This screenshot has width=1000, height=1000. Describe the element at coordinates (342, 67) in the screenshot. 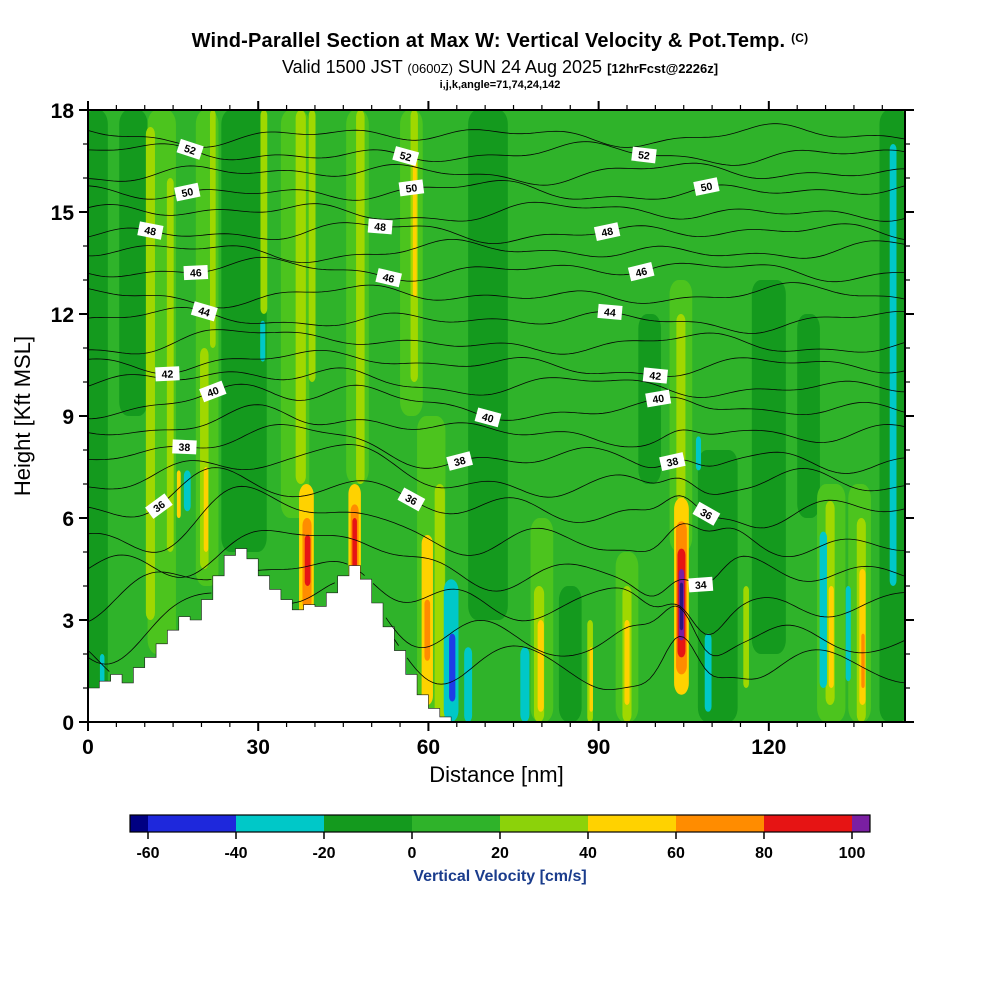

I see `valid-time: Valid 1500 JST` at that location.